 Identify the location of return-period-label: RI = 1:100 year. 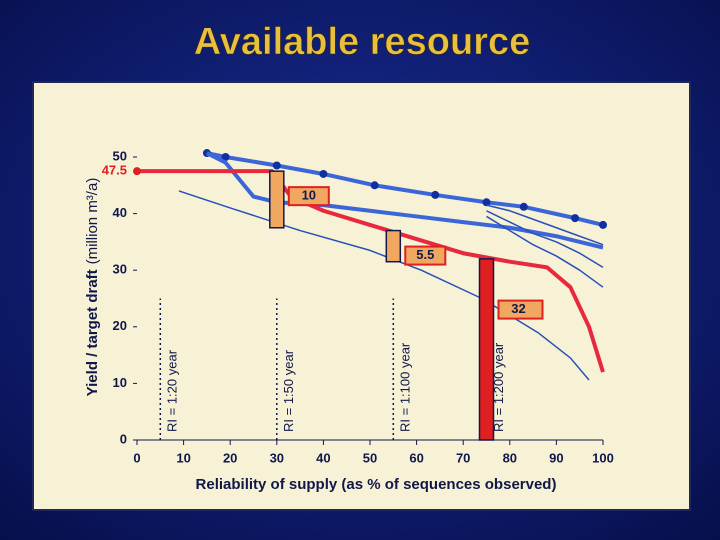
(405, 387).